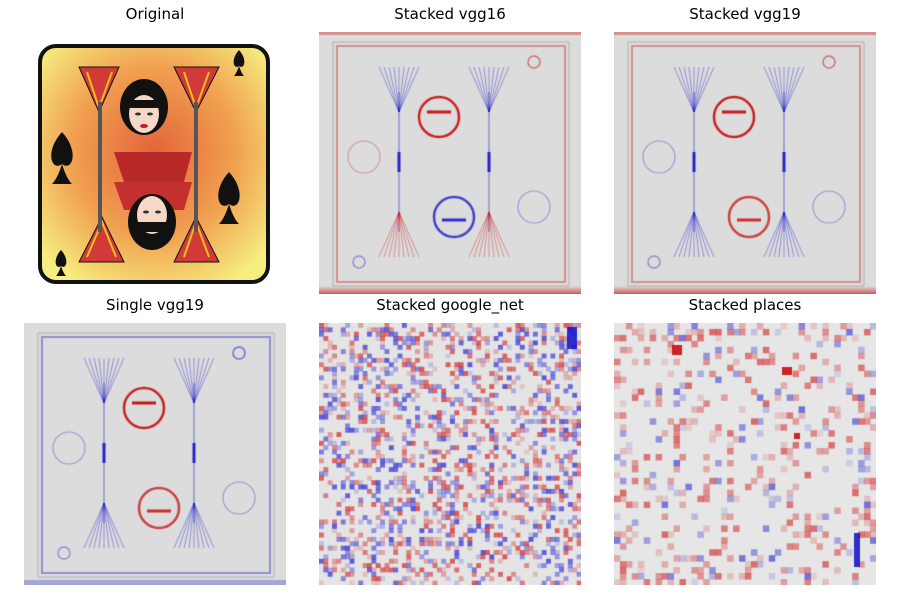  I want to click on spade-icon, so click(148, 163).